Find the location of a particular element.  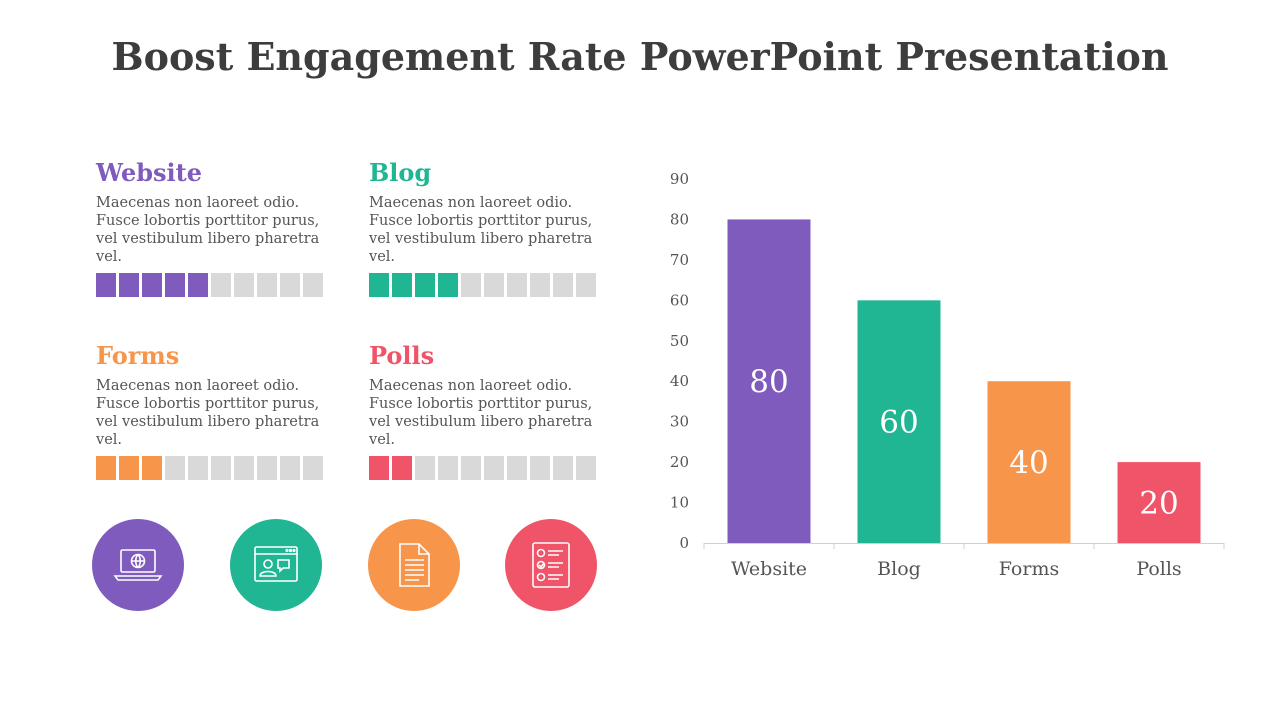

bar-website is located at coordinates (769, 381).